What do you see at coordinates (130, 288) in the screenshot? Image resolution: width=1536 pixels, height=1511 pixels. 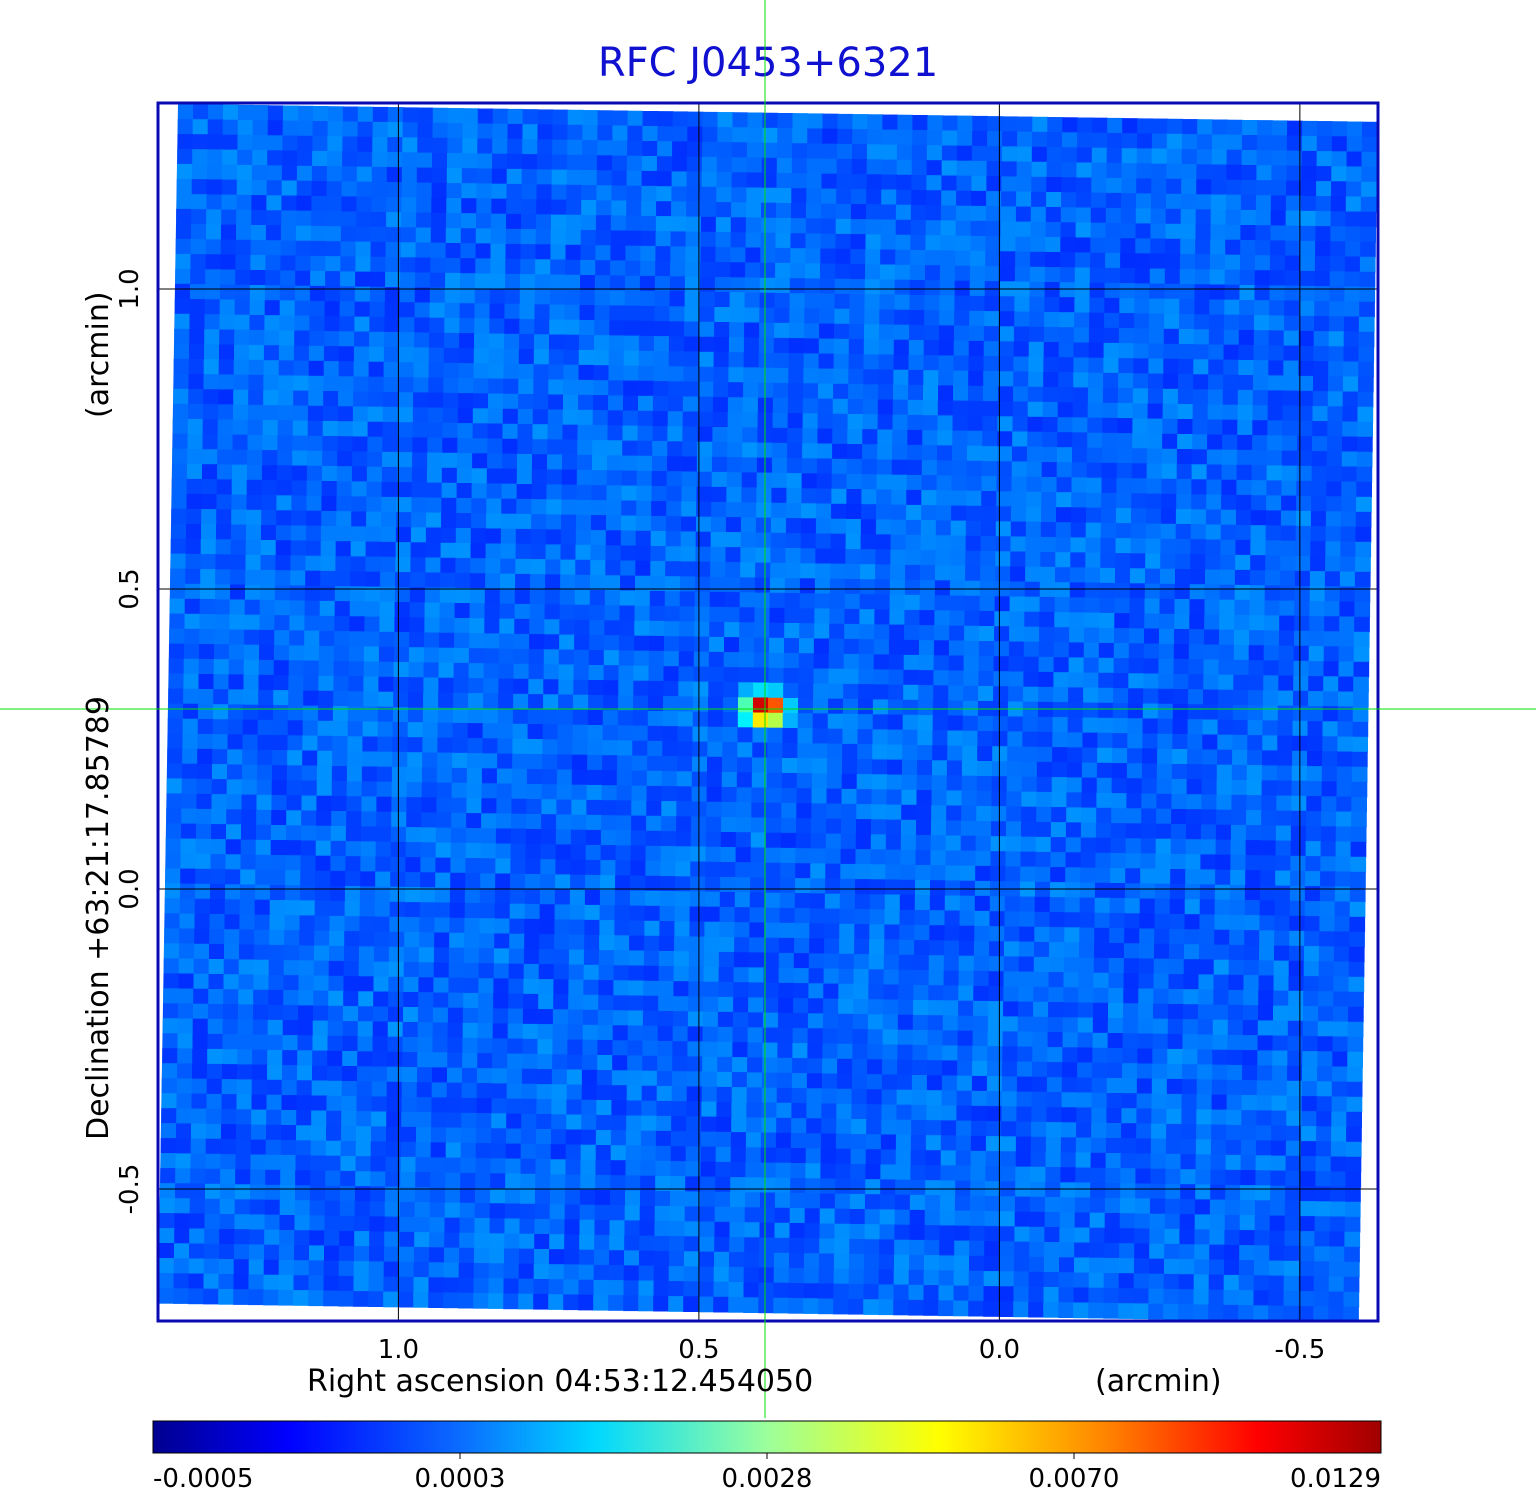 I see `y-tick-label: 1.0` at bounding box center [130, 288].